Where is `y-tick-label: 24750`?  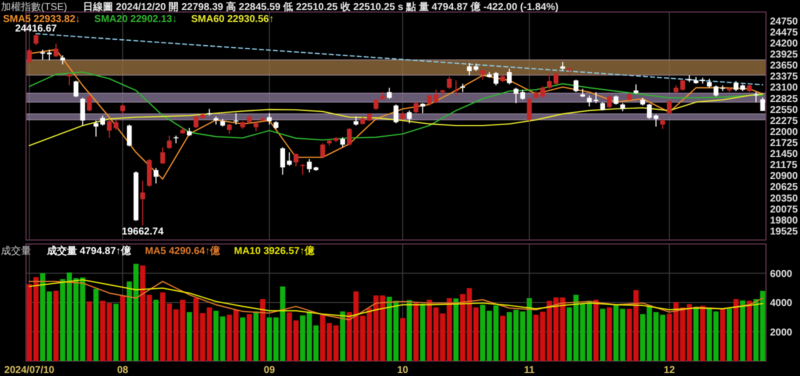 y-tick-label: 24750 is located at coordinates (784, 22).